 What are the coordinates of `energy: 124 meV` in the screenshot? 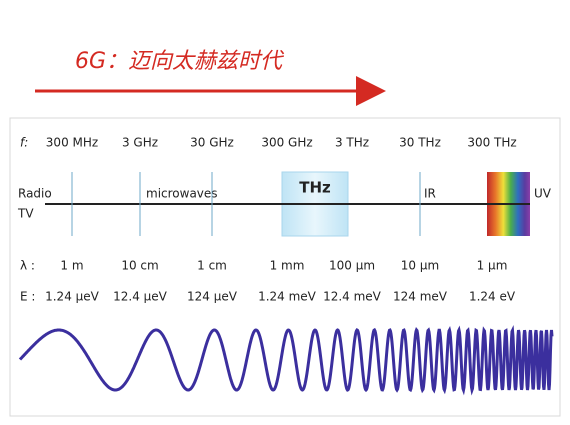 It's located at (420, 297).